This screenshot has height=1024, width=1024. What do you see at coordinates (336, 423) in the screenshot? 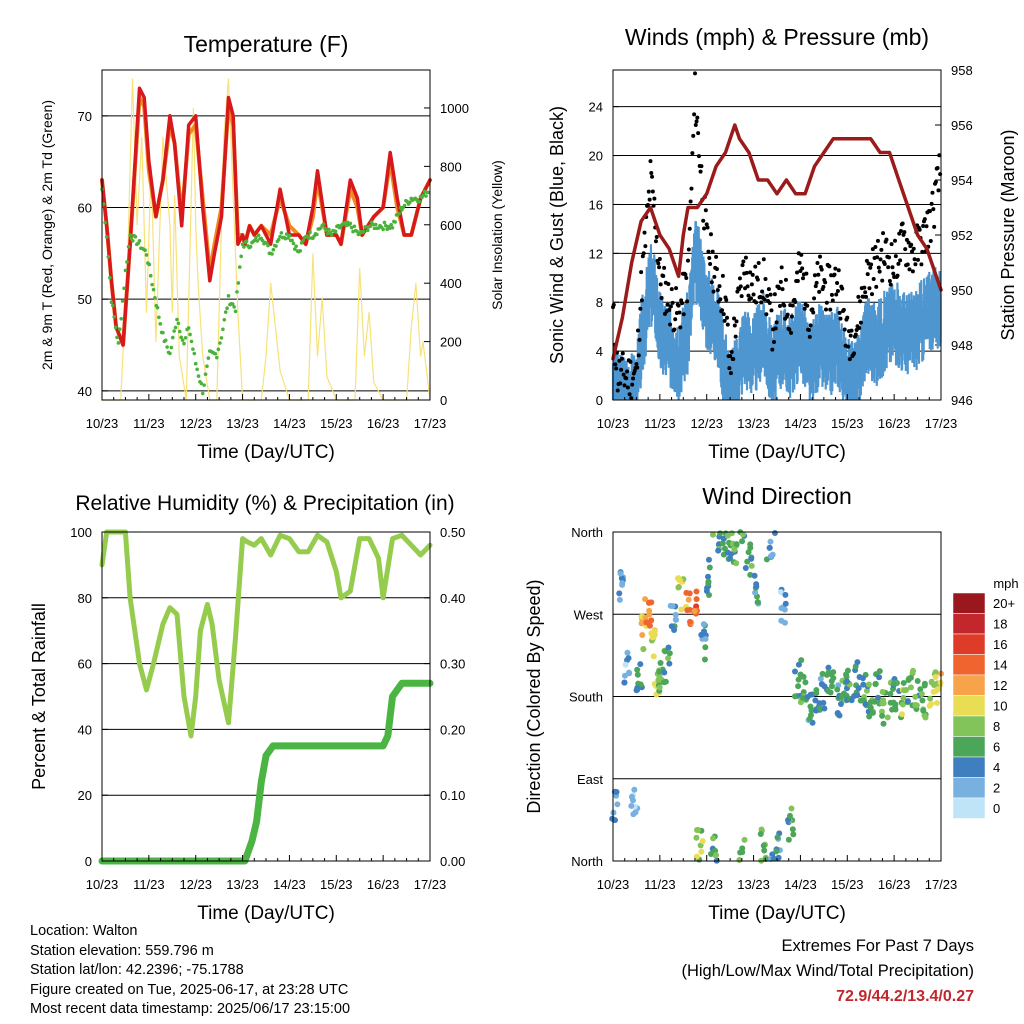
I see `temp-xtick-label: 15/23` at bounding box center [336, 423].